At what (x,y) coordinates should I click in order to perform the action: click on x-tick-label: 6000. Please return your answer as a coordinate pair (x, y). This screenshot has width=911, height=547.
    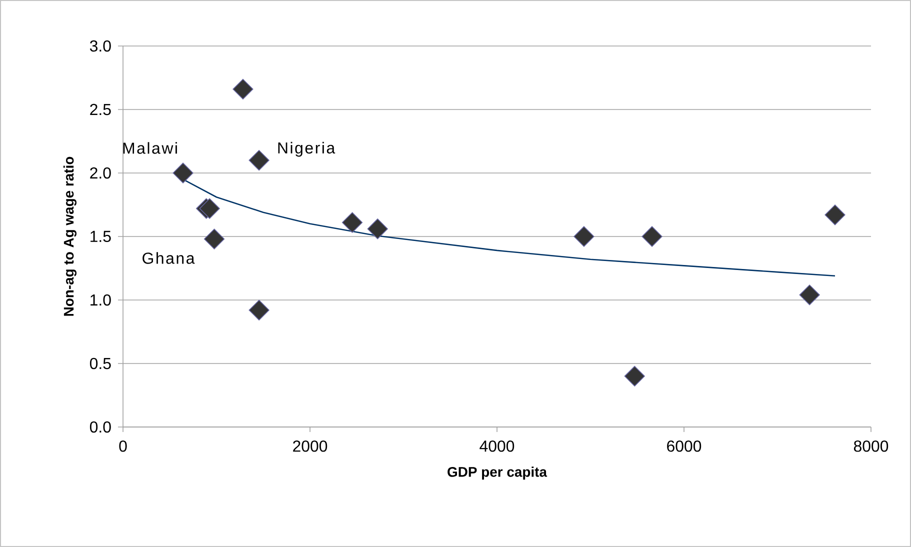
    Looking at the image, I should click on (684, 446).